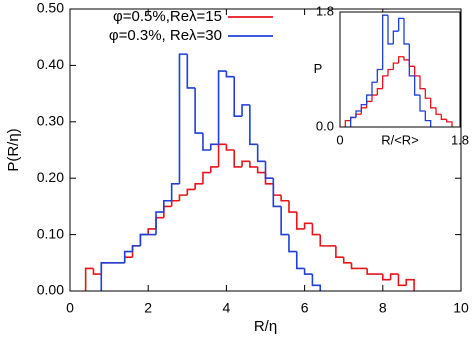 The image size is (474, 337). Describe the element at coordinates (383, 308) in the screenshot. I see `x-tick-label: 8` at that location.